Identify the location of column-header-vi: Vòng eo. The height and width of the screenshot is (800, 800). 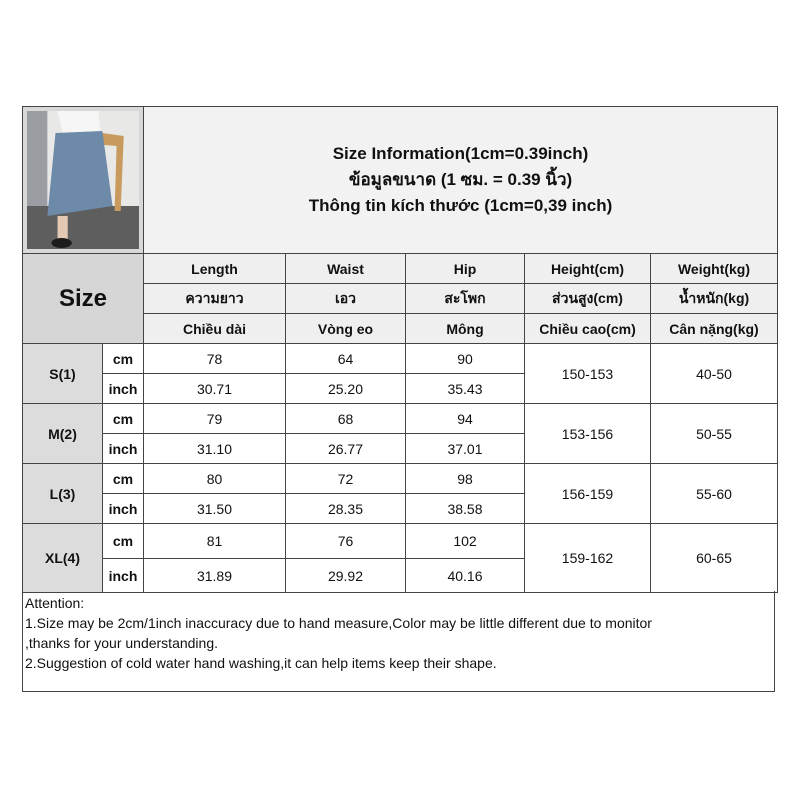
(345, 328).